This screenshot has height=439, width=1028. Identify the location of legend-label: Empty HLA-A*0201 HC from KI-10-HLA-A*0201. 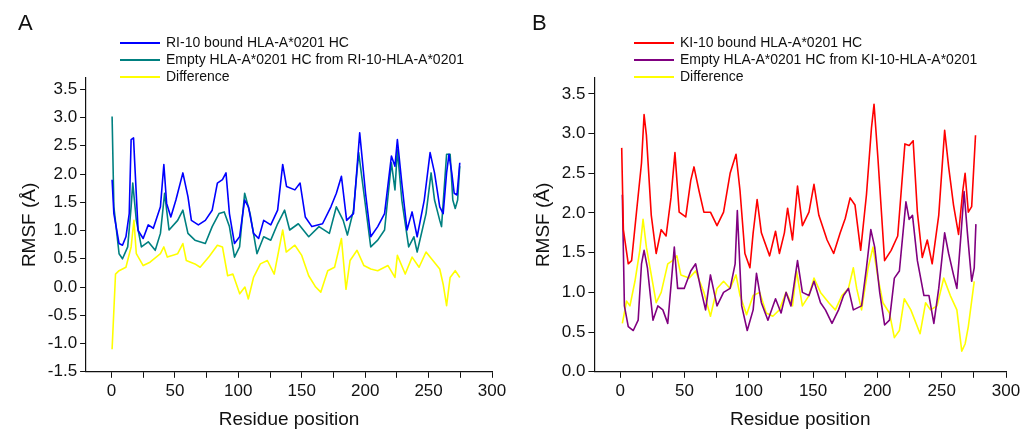
(829, 59).